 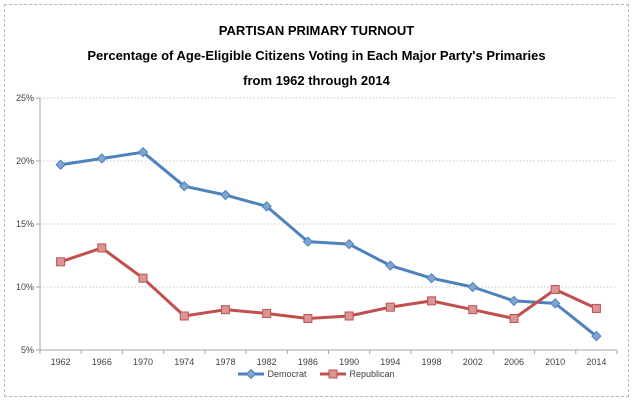 What do you see at coordinates (25, 287) in the screenshot?
I see `svg-text: 10%` at bounding box center [25, 287].